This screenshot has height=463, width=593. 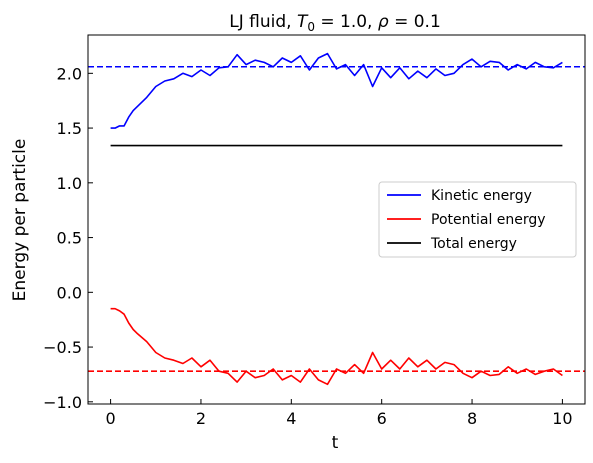 I want to click on y-tick-label: 2.0, so click(x=69, y=73).